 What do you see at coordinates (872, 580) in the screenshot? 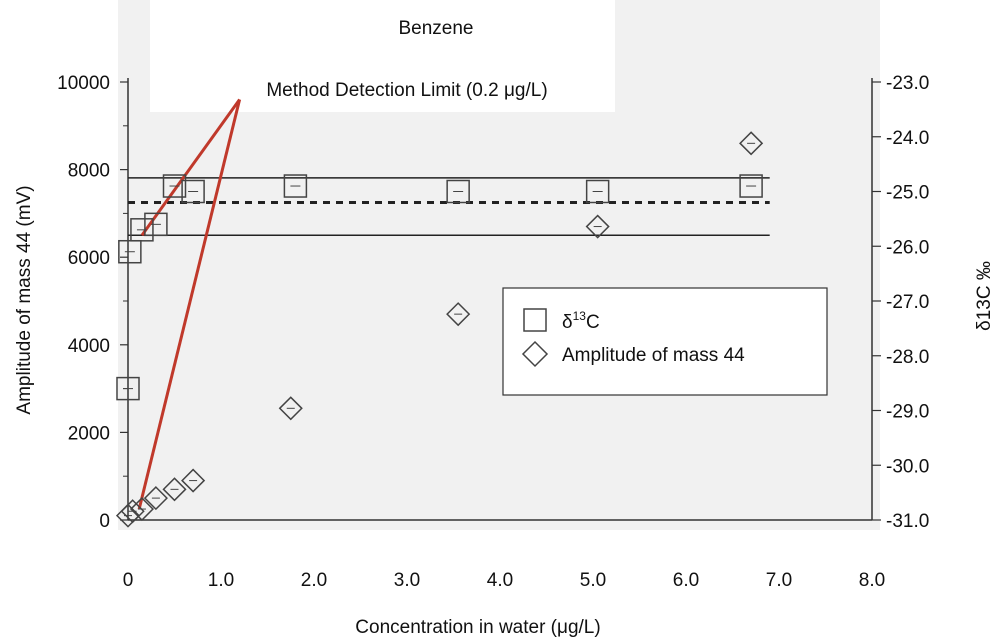
I see `x-tick-label: 8.0` at bounding box center [872, 580].